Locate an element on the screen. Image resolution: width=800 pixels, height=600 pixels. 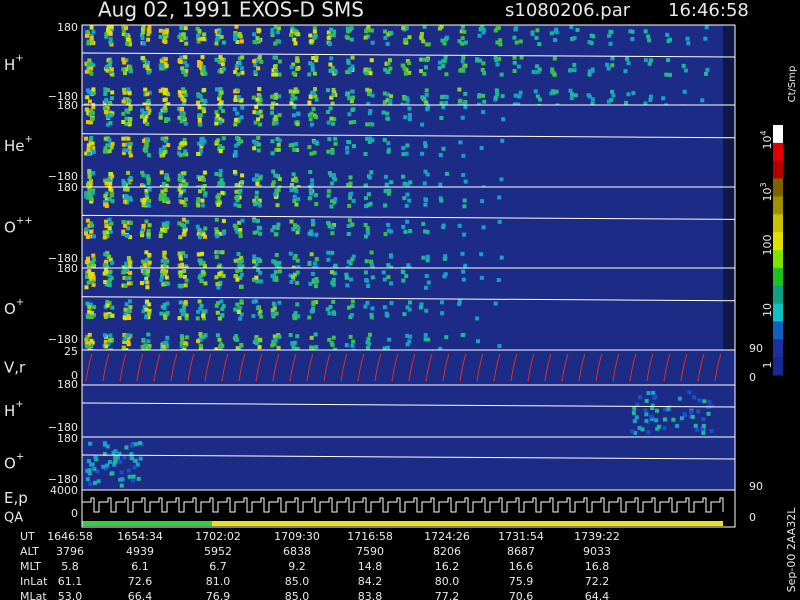
colorbar-unit: Ct/Smp is located at coordinates (792, 84).